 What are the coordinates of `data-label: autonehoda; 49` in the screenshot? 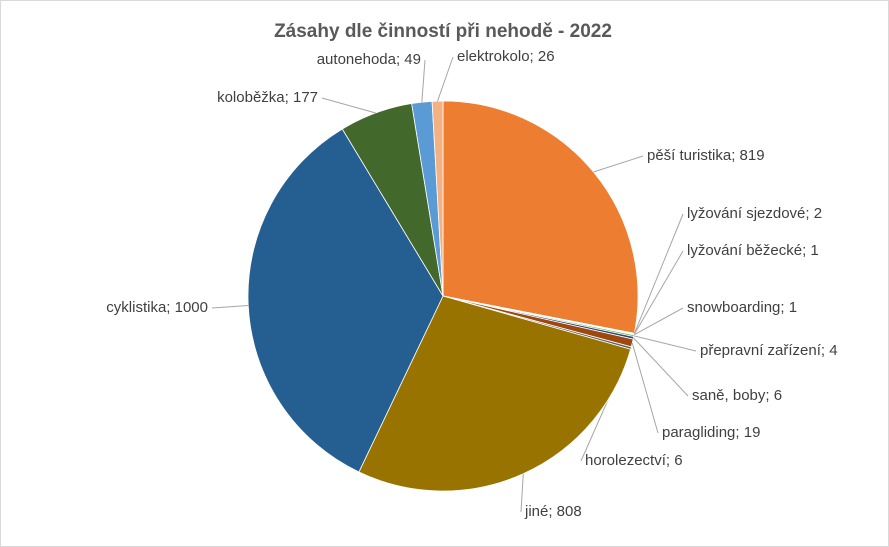 It's located at (369, 59).